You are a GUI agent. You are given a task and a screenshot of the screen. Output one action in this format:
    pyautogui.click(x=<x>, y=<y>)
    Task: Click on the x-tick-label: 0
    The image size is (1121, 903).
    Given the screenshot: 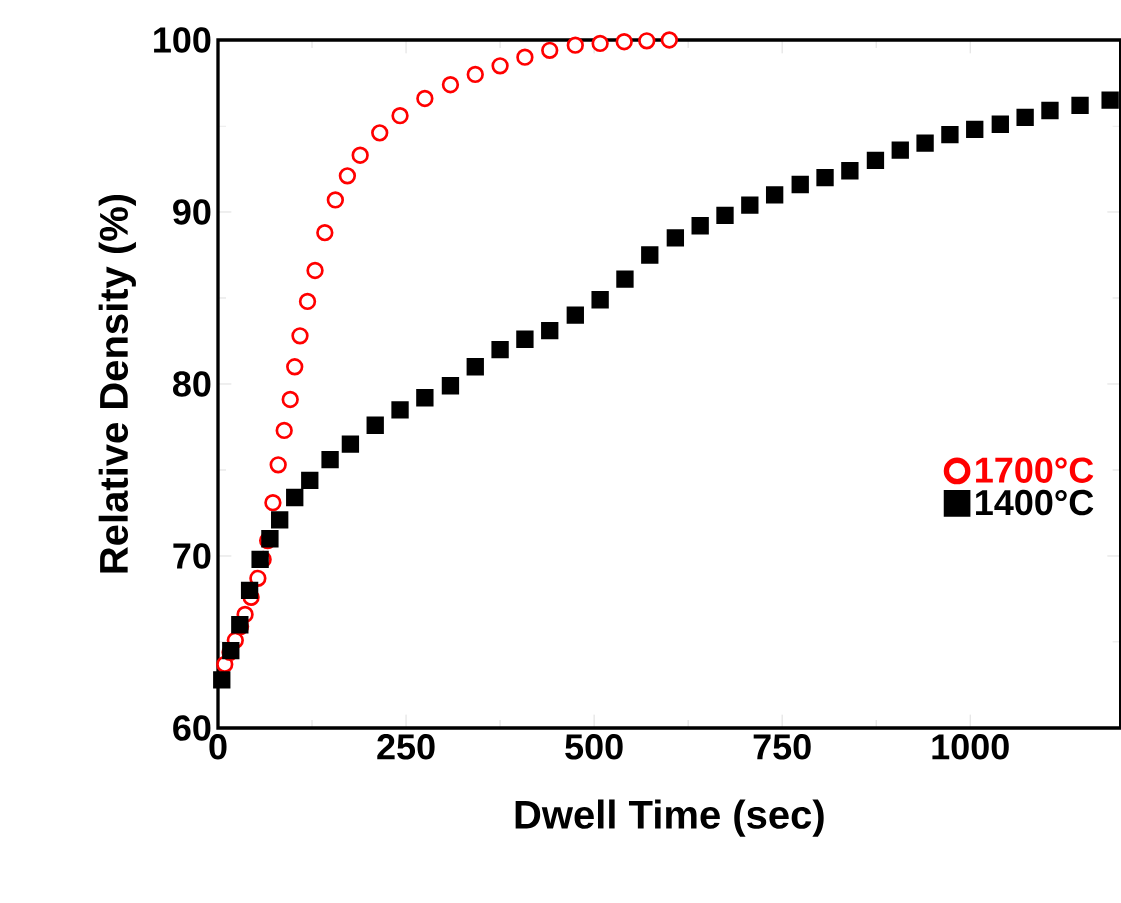 What is the action you would take?
    pyautogui.click(x=218, y=747)
    